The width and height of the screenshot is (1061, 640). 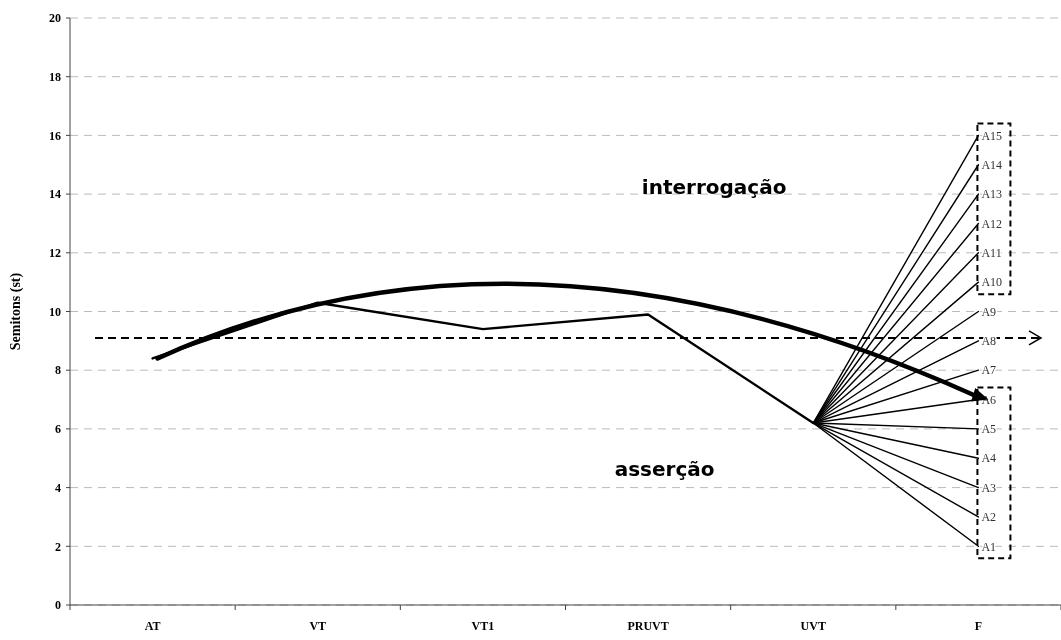 I want to click on series-label: A2, so click(x=989, y=517).